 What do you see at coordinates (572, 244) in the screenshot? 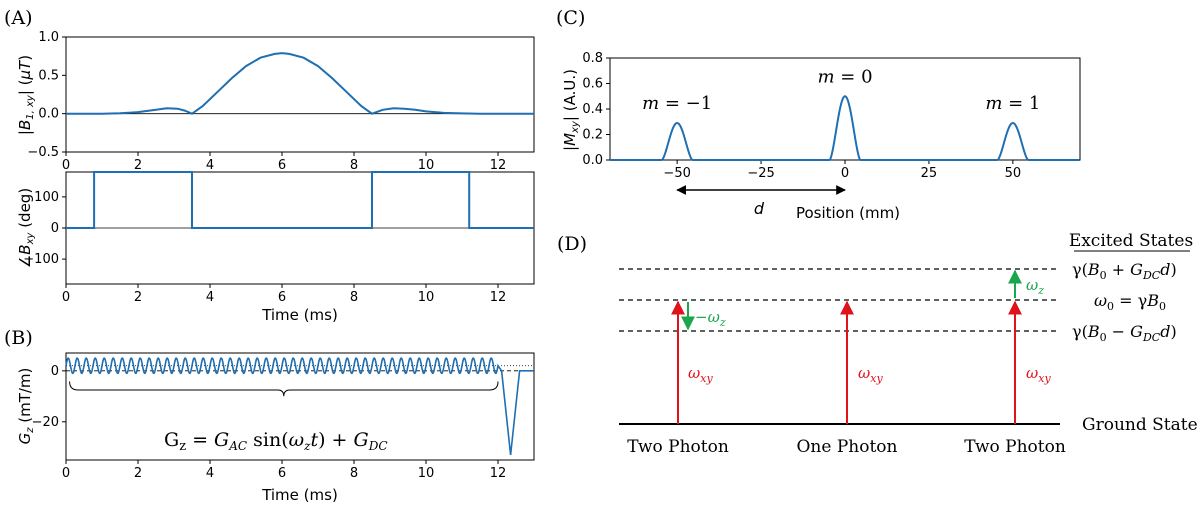
I see `panel-label-d: (D)` at bounding box center [572, 244].